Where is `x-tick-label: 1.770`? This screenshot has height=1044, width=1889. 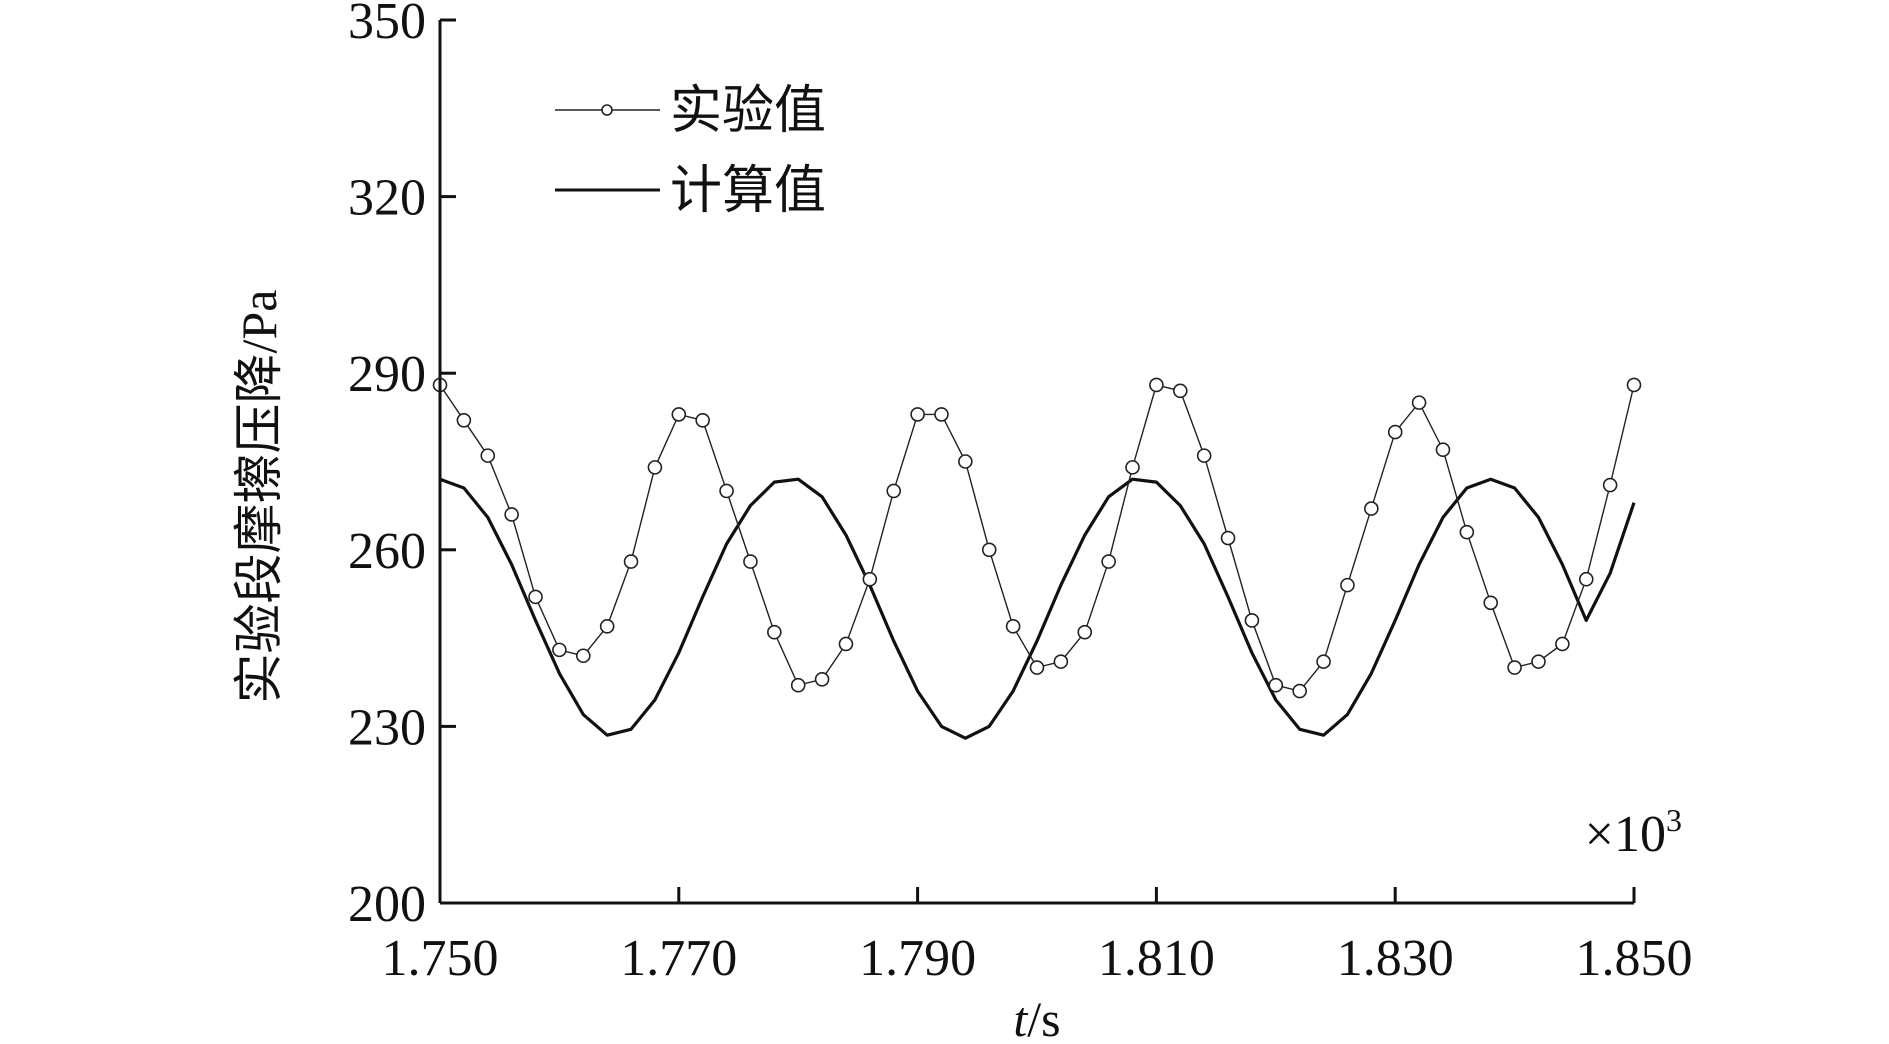 x-tick-label: 1.770 is located at coordinates (678, 958).